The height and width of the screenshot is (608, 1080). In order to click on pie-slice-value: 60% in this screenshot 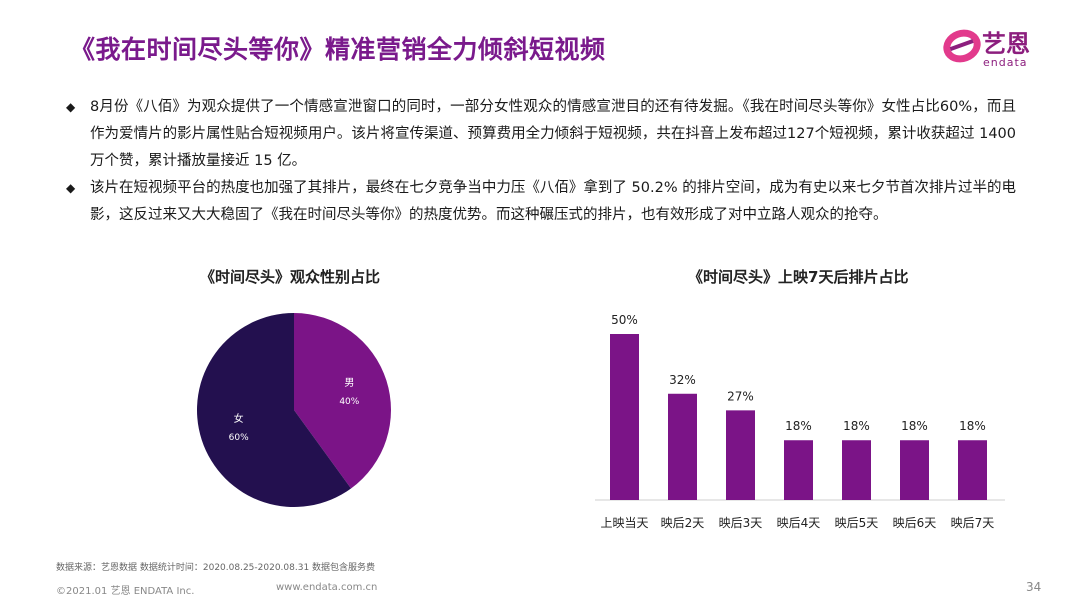, I will do `click(239, 438)`.